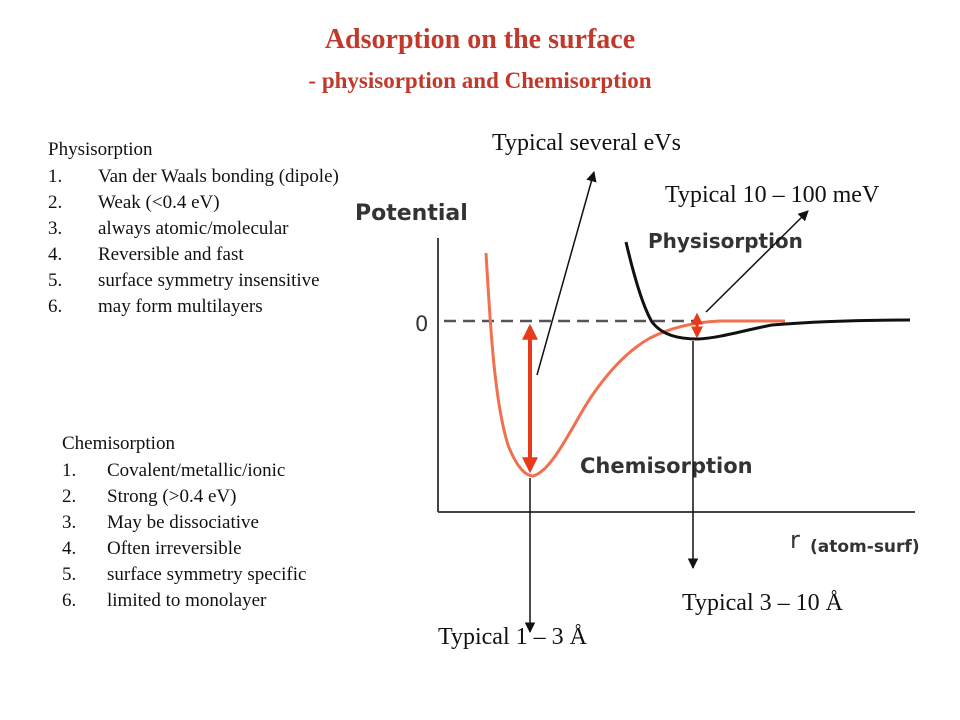 Image resolution: width=960 pixels, height=720 pixels. I want to click on list-item: 6. may form multilayers, so click(203, 307).